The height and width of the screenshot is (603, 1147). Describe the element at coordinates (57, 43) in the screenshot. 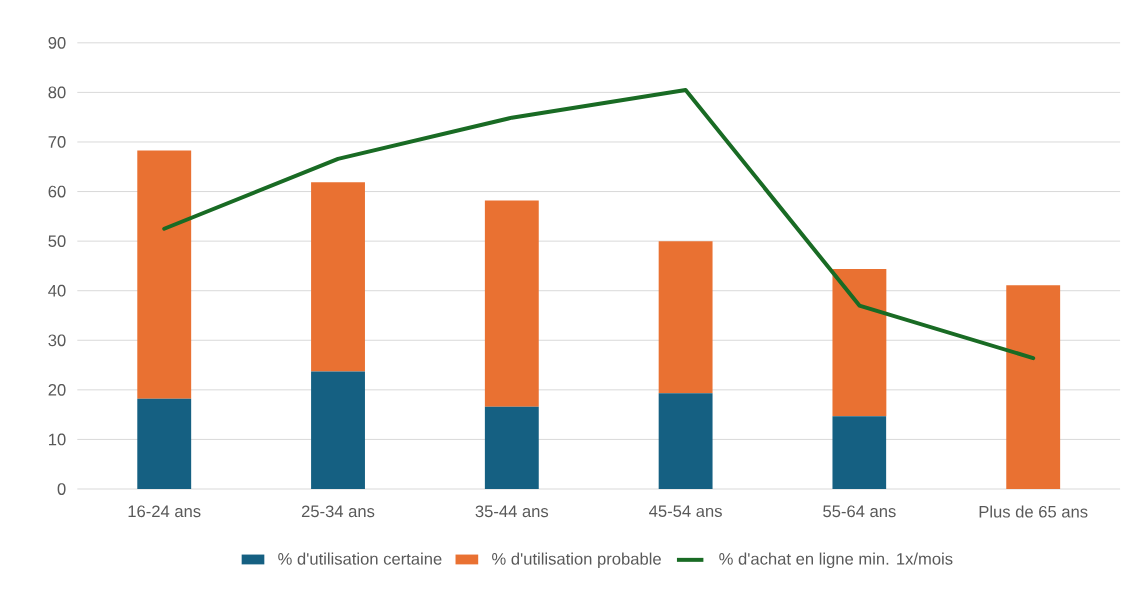

I see `y-tick-label: 90` at that location.